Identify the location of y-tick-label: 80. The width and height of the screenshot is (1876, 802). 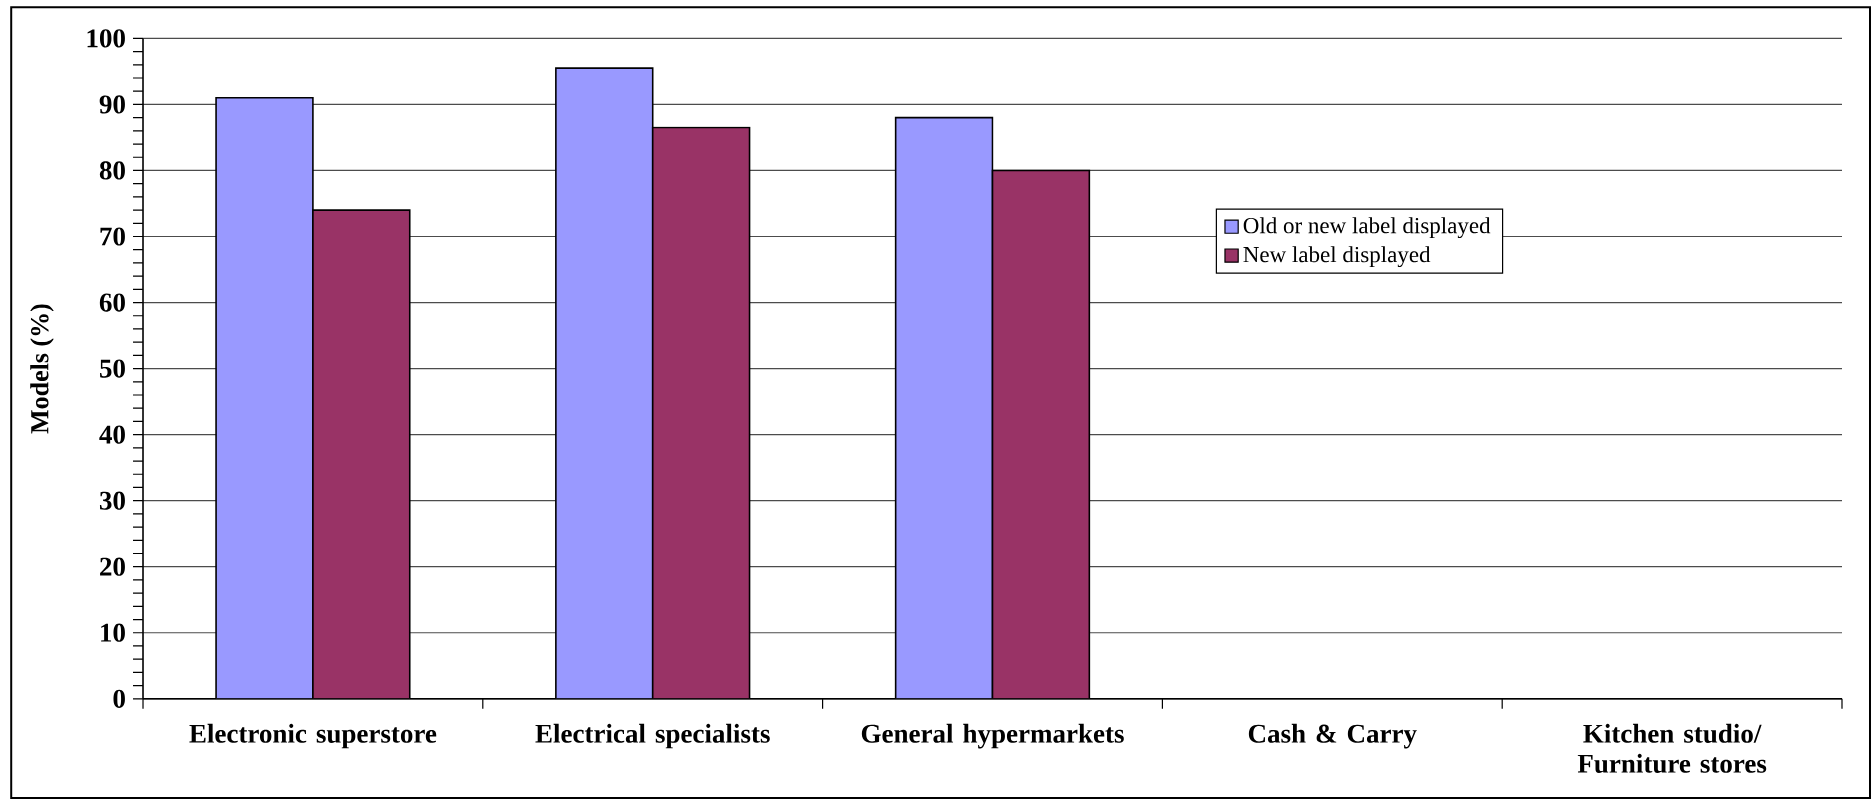
(112, 170).